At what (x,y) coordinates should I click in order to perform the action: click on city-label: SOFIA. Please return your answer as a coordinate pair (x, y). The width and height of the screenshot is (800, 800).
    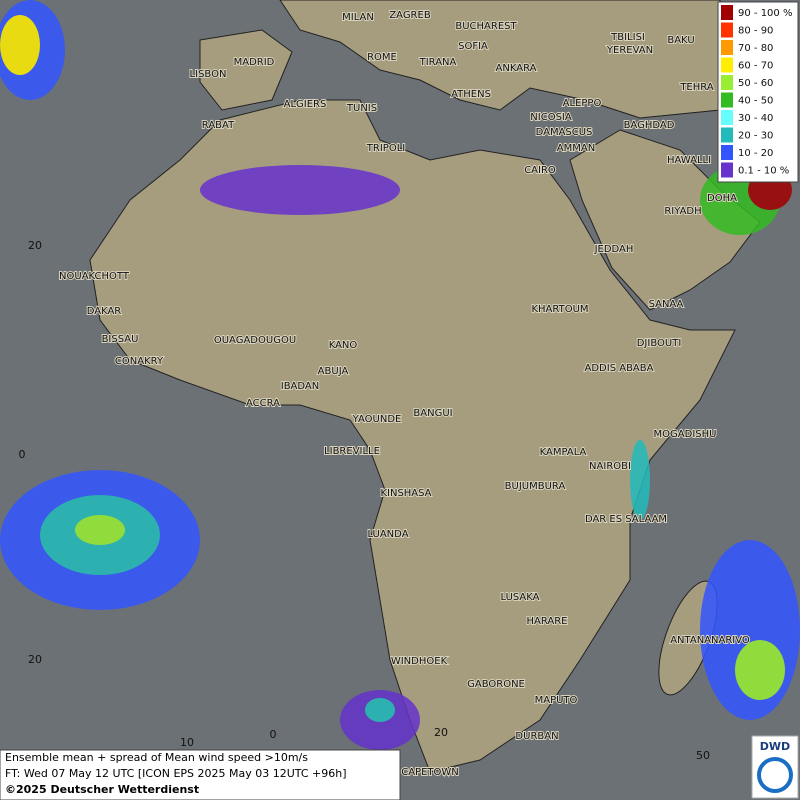
    Looking at the image, I should click on (473, 46).